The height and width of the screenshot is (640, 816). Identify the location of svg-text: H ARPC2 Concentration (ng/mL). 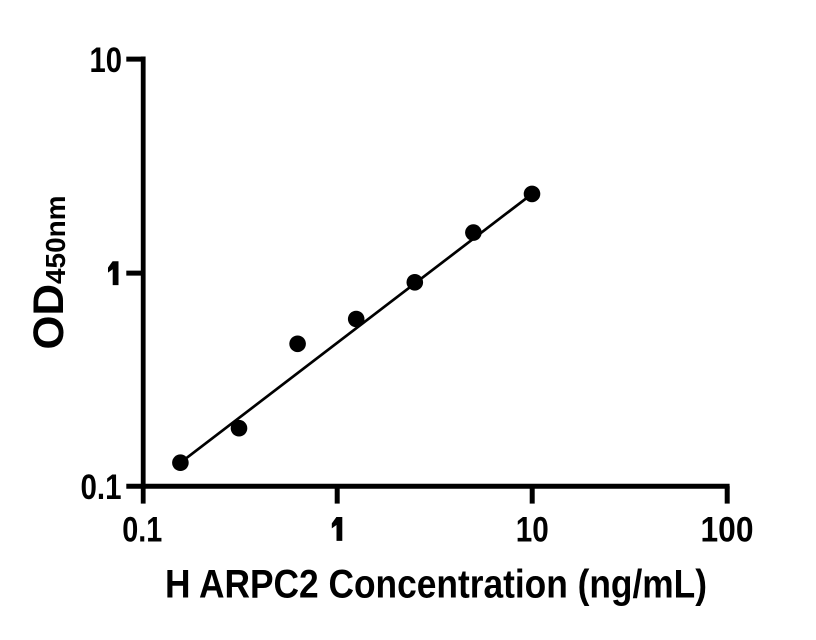
(436, 585).